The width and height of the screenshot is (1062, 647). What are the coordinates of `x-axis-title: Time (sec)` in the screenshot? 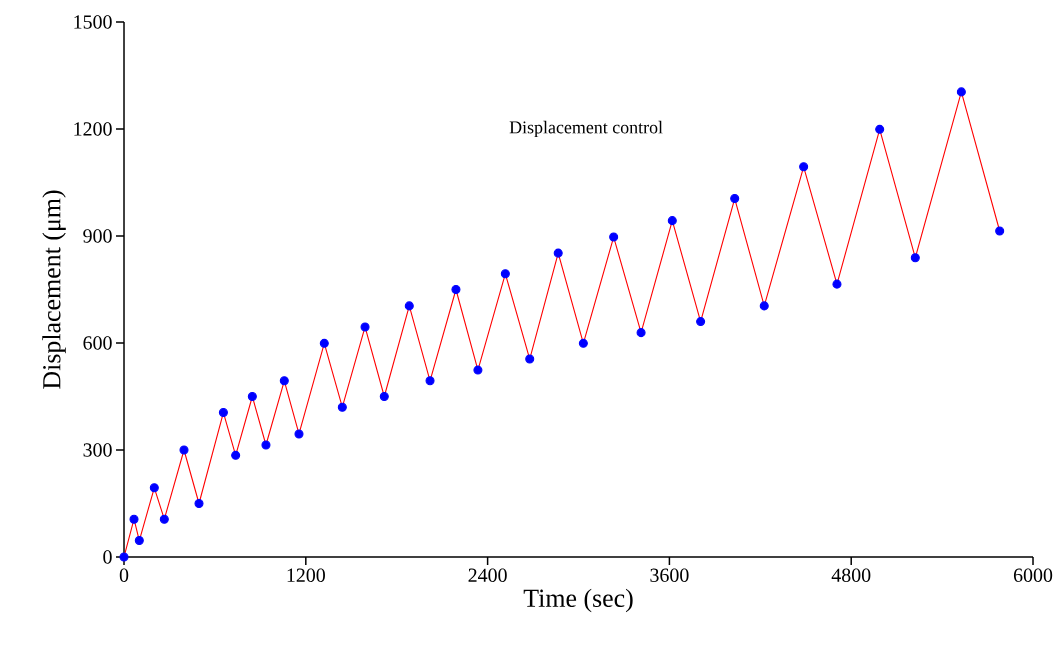 It's located at (578, 600).